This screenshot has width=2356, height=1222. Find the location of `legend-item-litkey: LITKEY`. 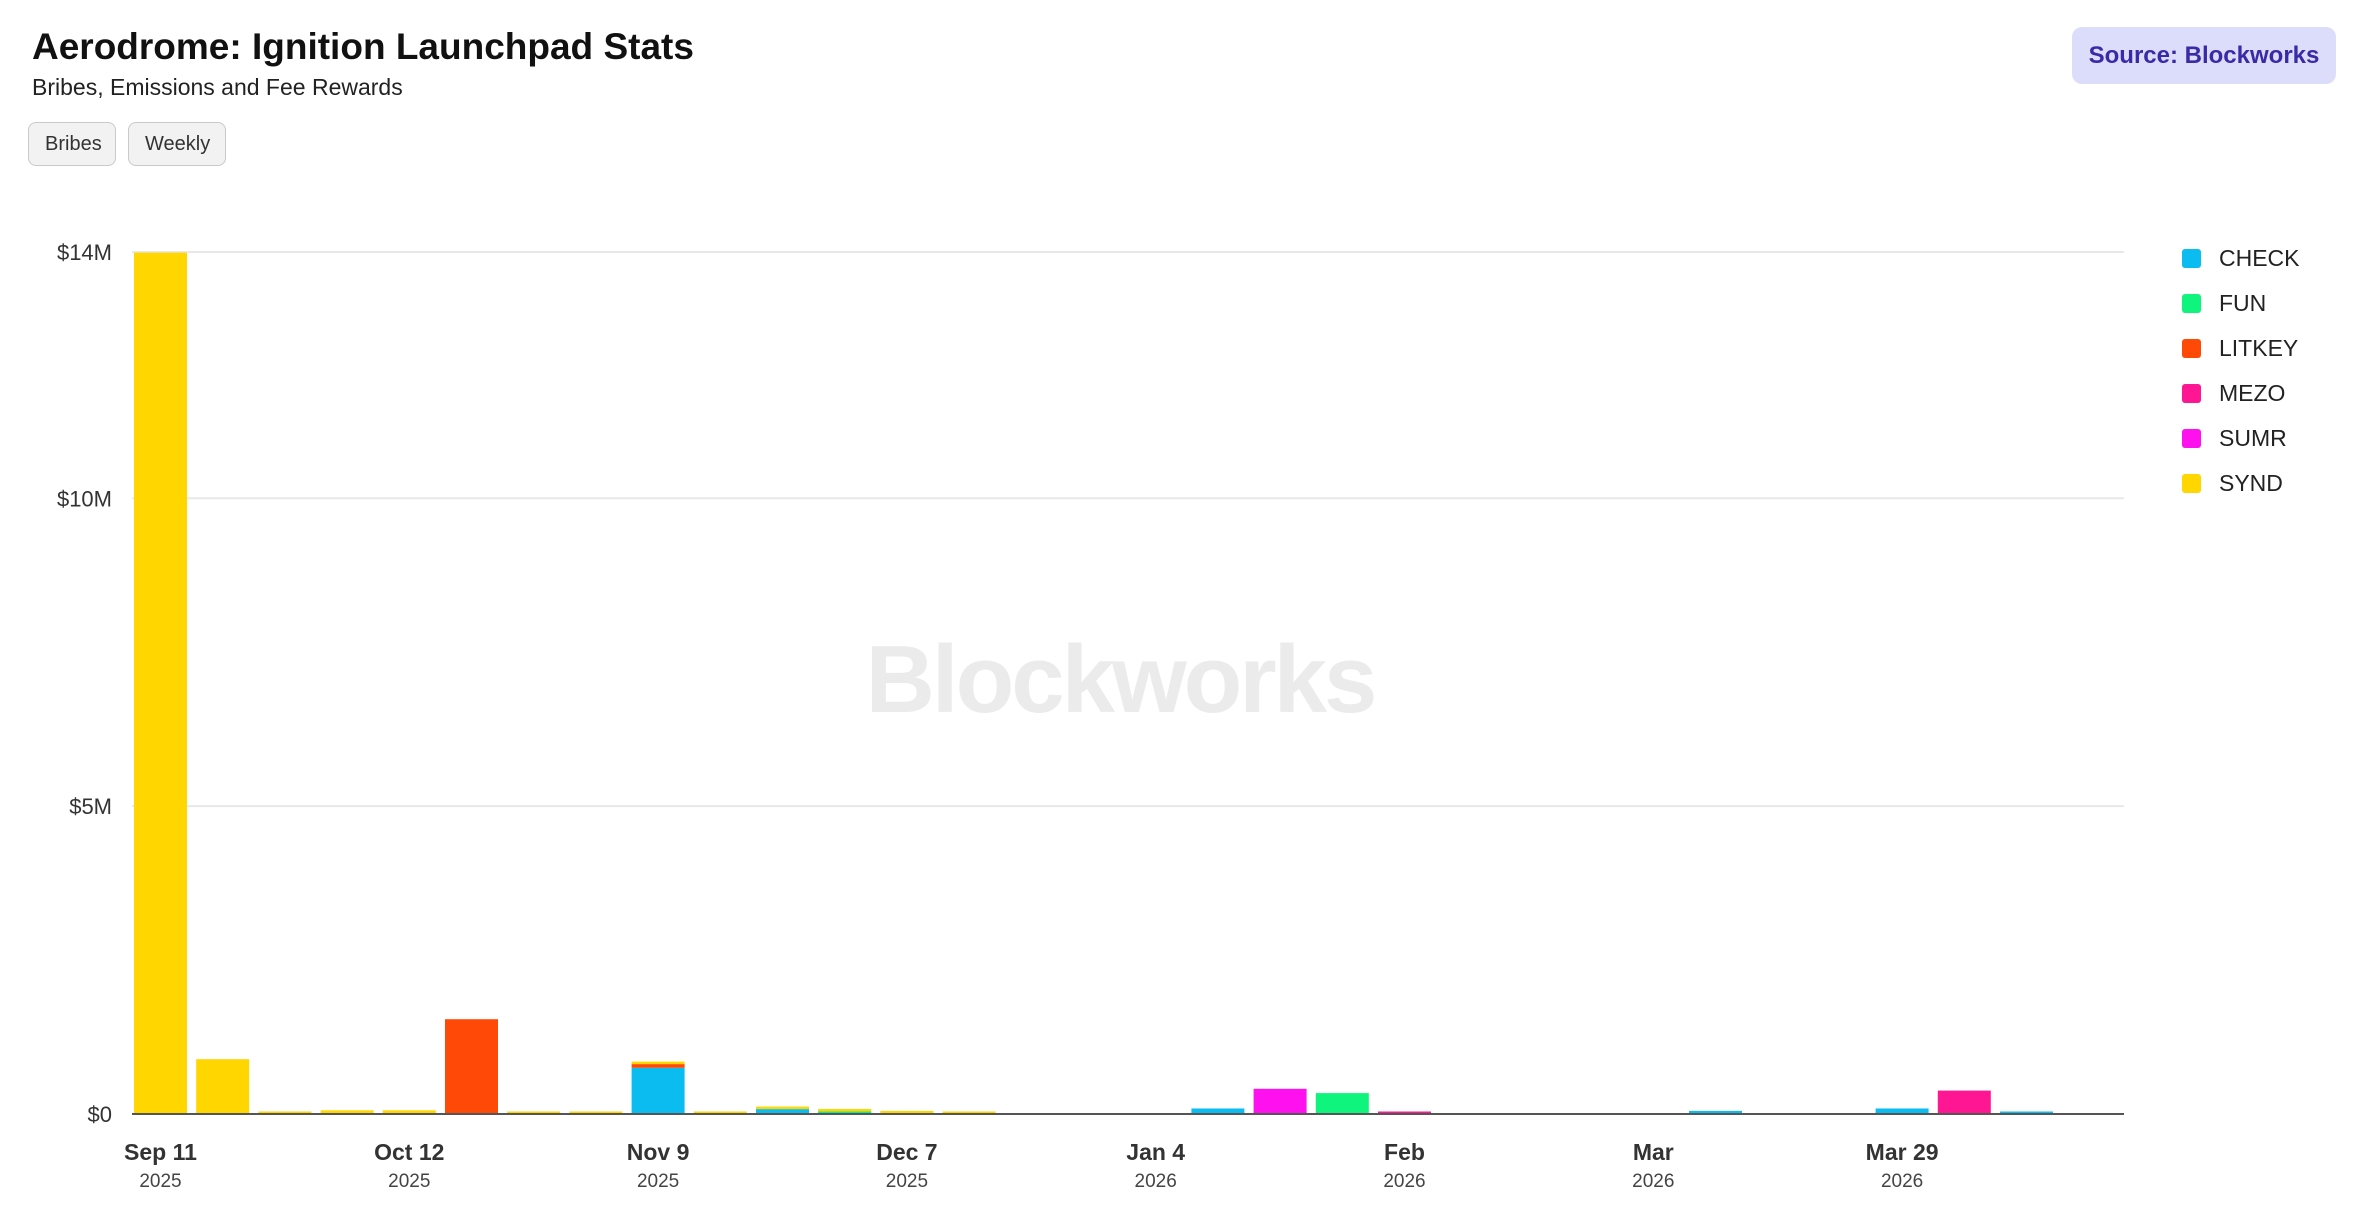

legend-item-litkey: LITKEY is located at coordinates (2241, 348).